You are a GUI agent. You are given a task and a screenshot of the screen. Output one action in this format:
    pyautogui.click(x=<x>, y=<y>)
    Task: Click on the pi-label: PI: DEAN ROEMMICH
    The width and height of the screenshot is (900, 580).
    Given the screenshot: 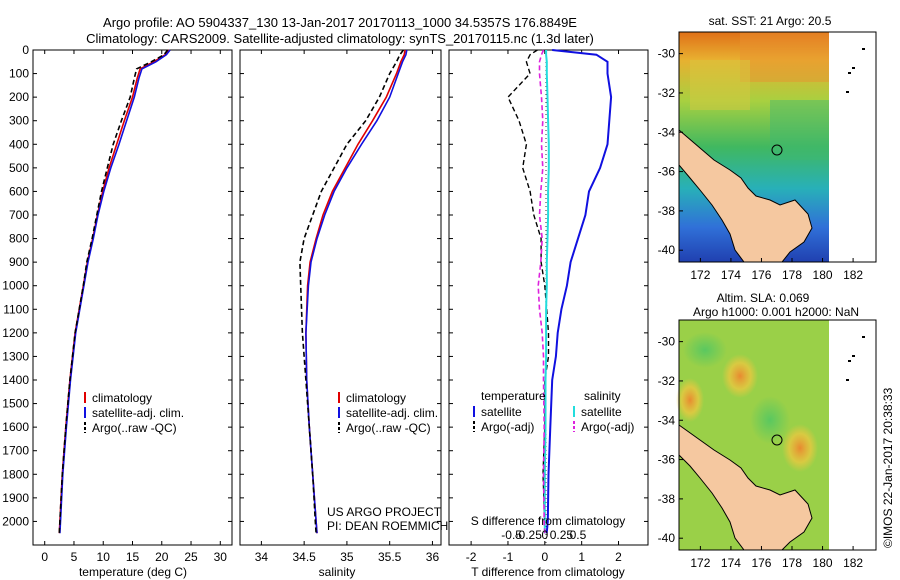 What is the action you would take?
    pyautogui.click(x=387, y=526)
    